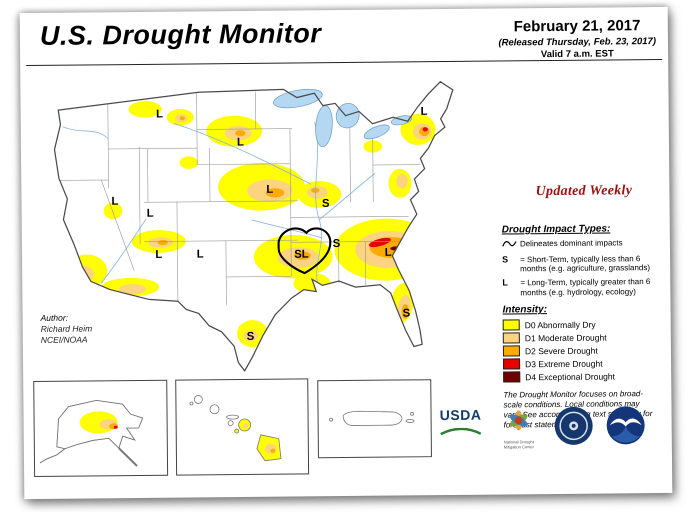  Describe the element at coordinates (326, 204) in the screenshot. I see `map-impact-label-s-7: S` at that location.